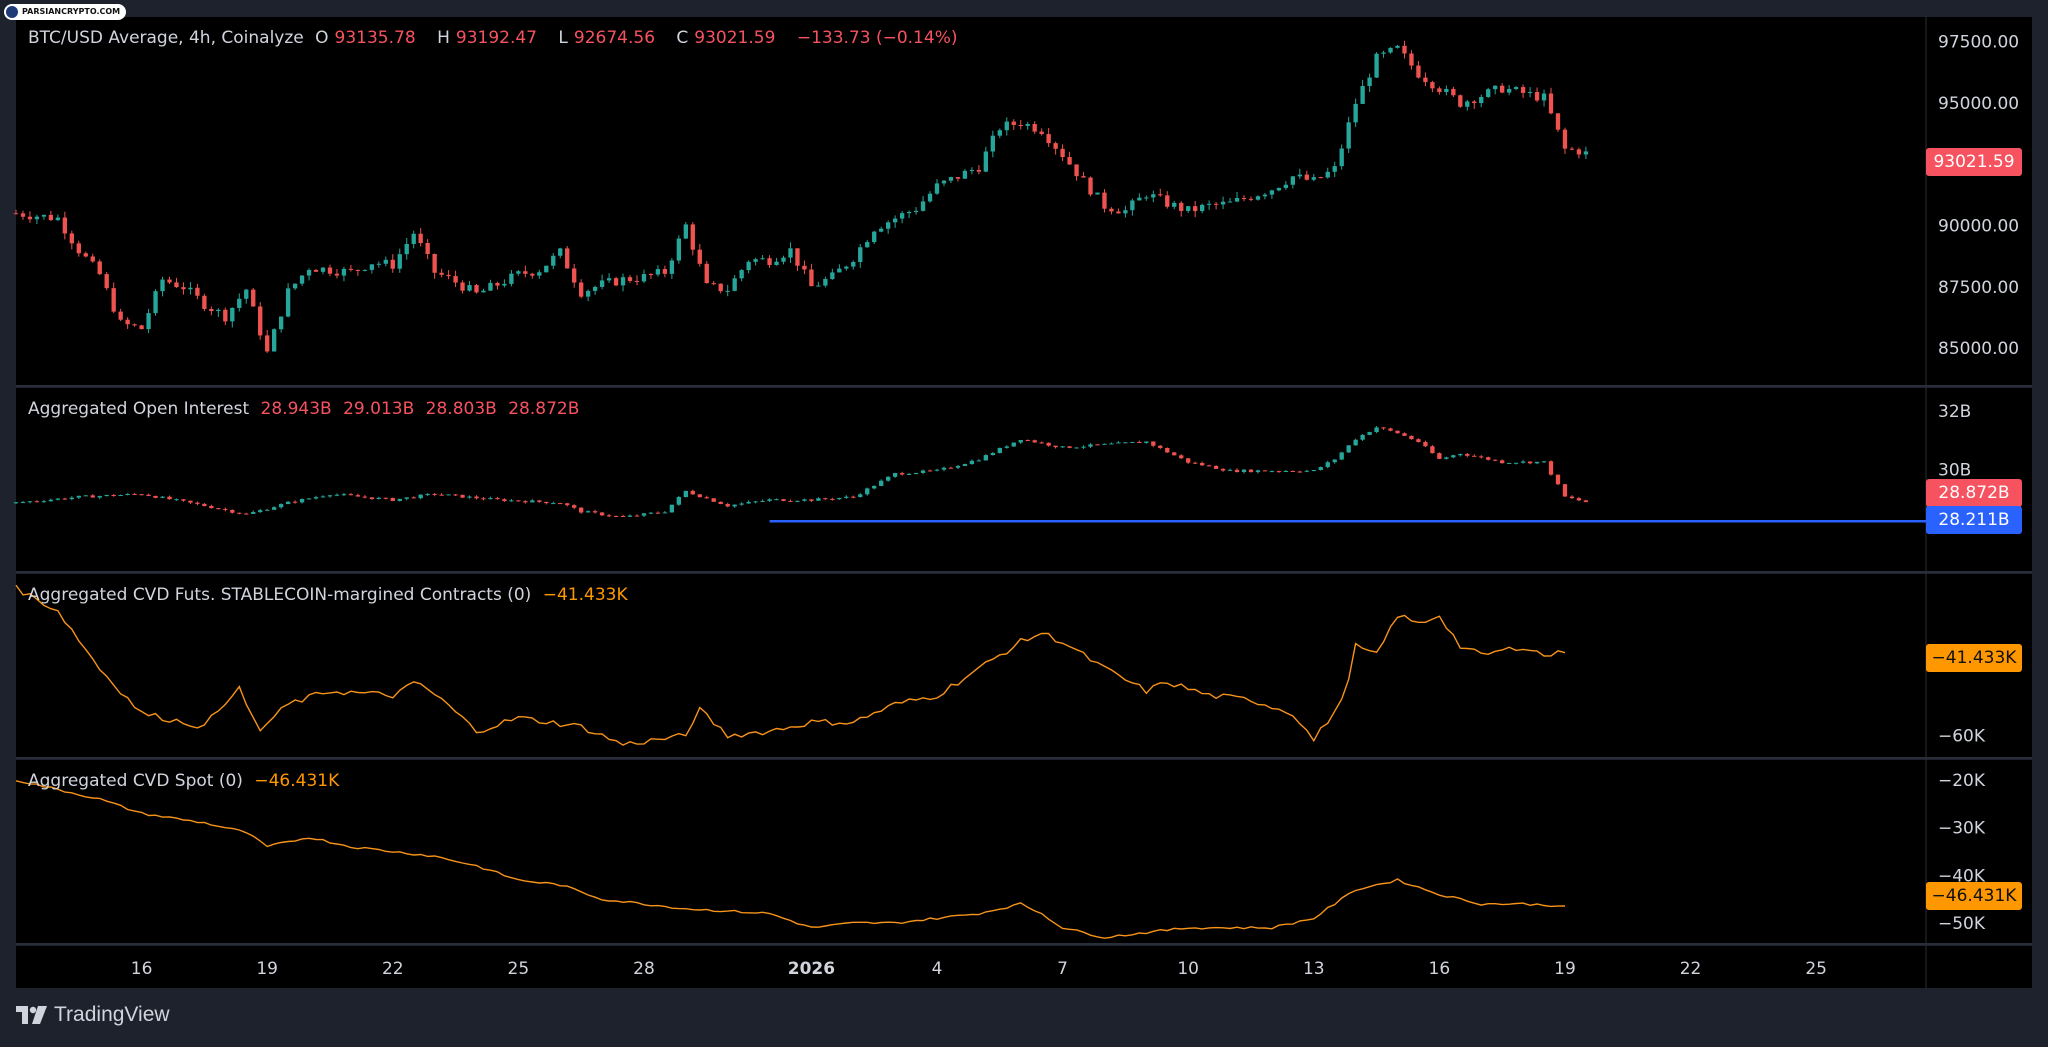 This screenshot has height=1047, width=2048. Describe the element at coordinates (296, 409) in the screenshot. I see `oi-open-value: 28.943B` at that location.